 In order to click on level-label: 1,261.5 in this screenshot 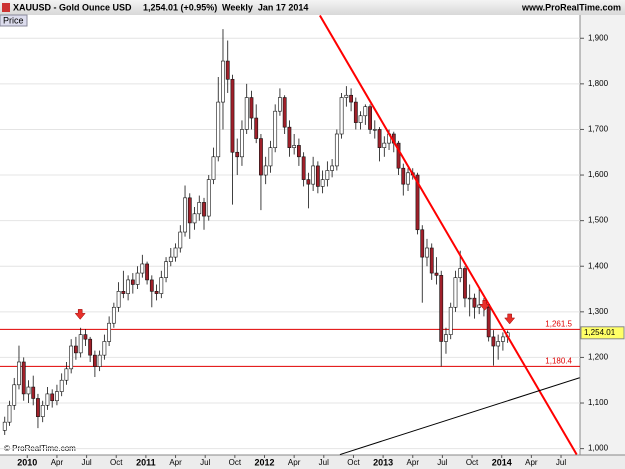, I will do `click(558, 323)`.